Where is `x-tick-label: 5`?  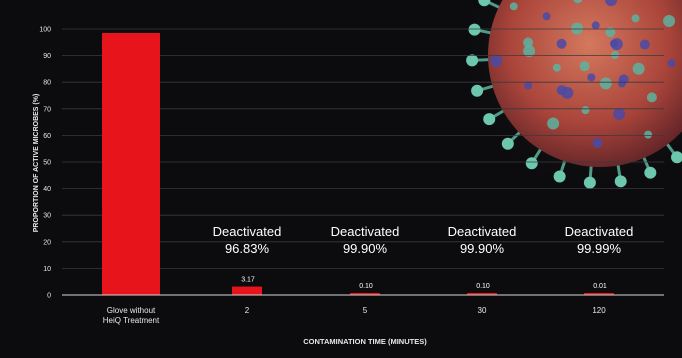 x-tick-label: 5 is located at coordinates (365, 310).